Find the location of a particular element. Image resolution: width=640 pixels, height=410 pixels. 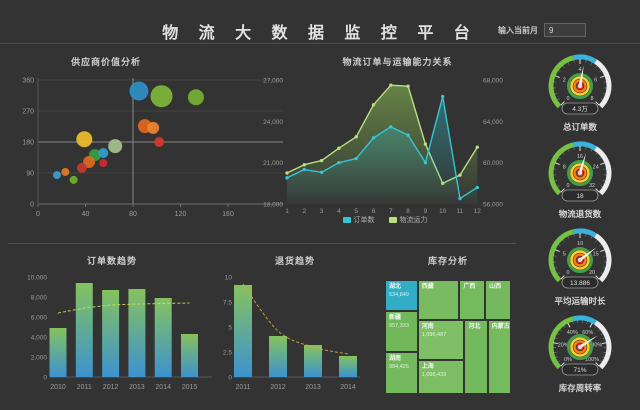

treemap-block-河南: 河南 1,096,487 is located at coordinates (441, 339).